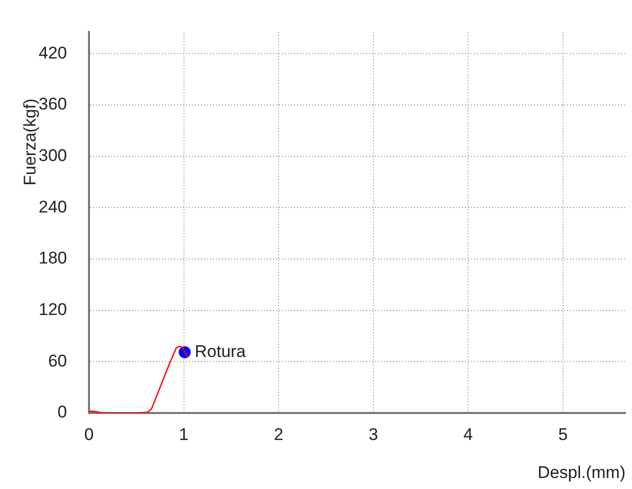  What do you see at coordinates (582, 472) in the screenshot?
I see `x-axis-title: Despl.(mm)` at bounding box center [582, 472].